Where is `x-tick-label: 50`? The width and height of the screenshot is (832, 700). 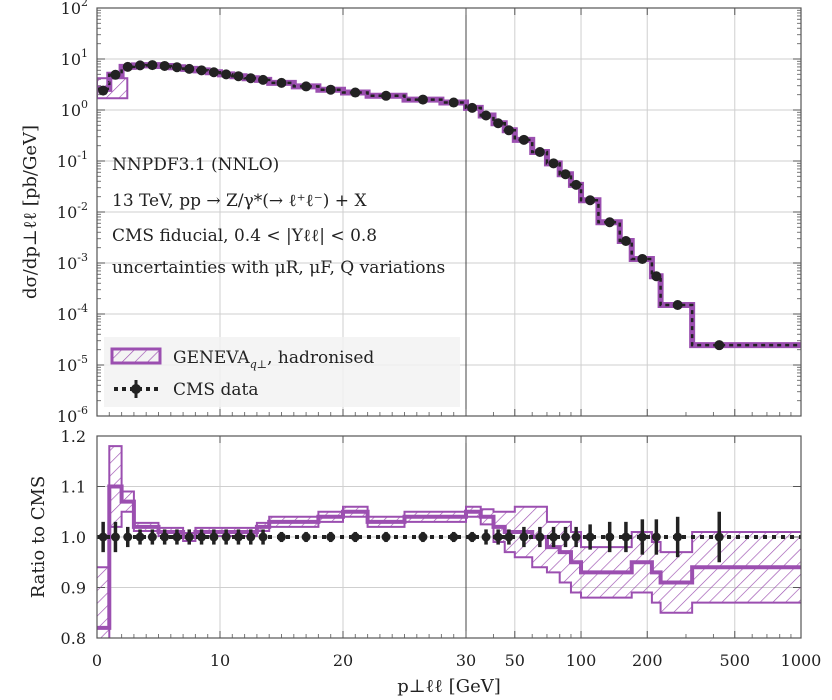 x-tick-label: 50 is located at coordinates (515, 660).